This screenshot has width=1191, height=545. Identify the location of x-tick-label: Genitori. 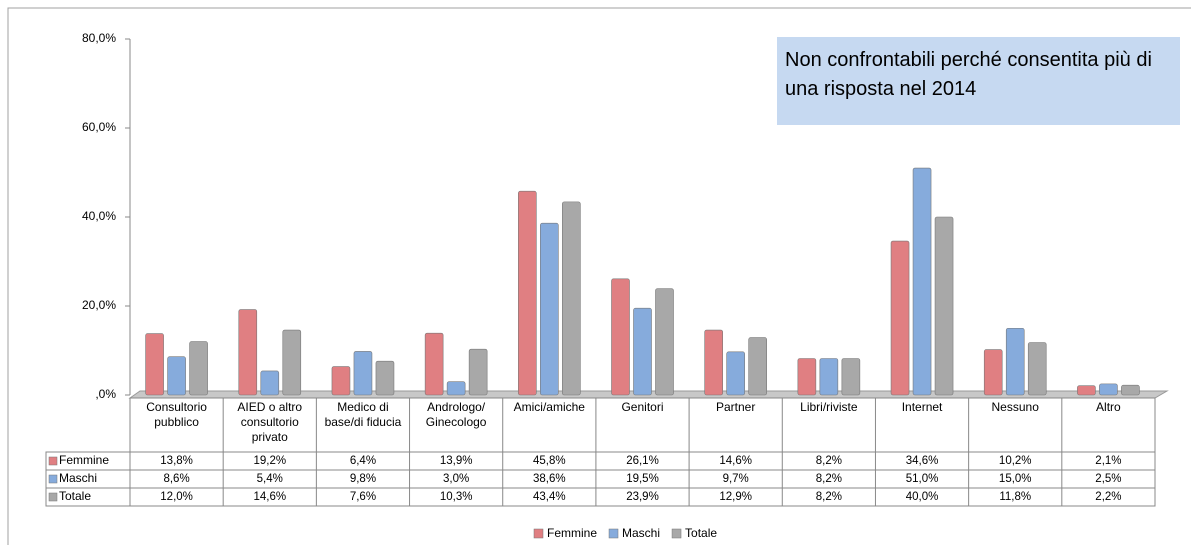
(642, 407).